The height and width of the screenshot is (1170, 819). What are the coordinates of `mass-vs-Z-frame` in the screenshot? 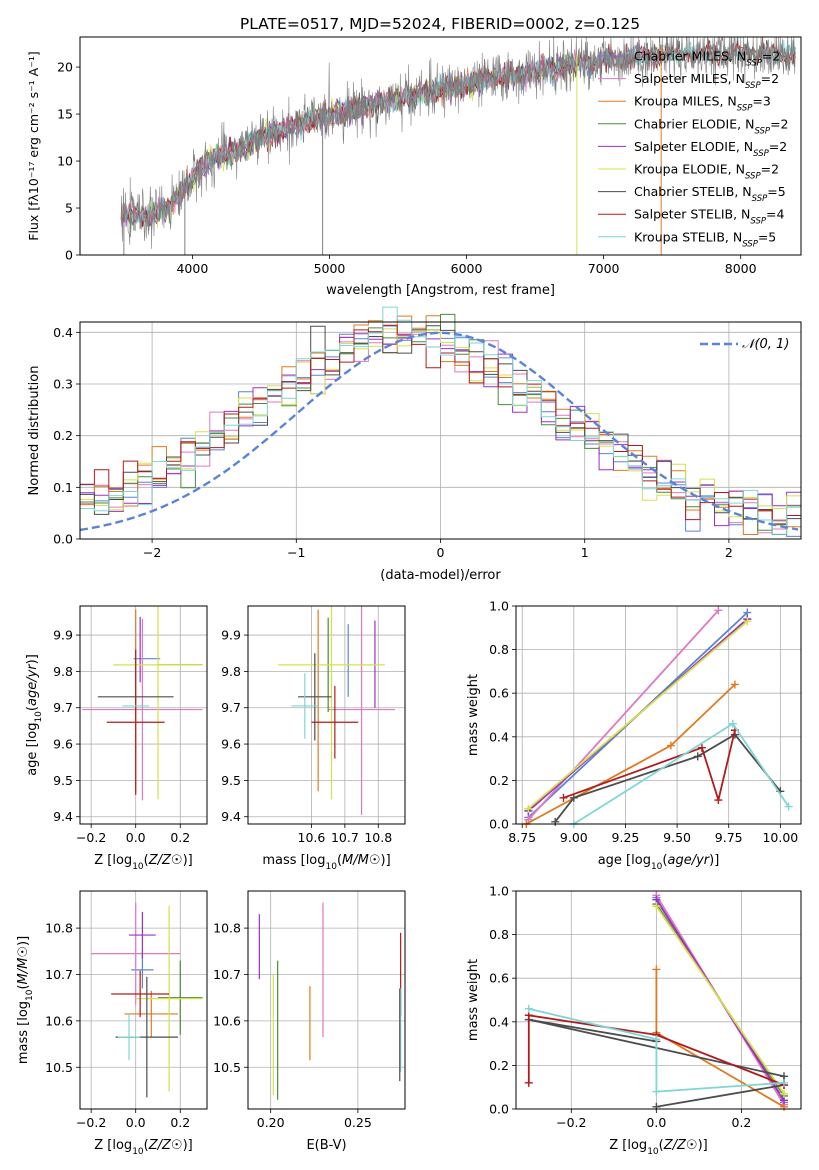 It's located at (143, 1000).